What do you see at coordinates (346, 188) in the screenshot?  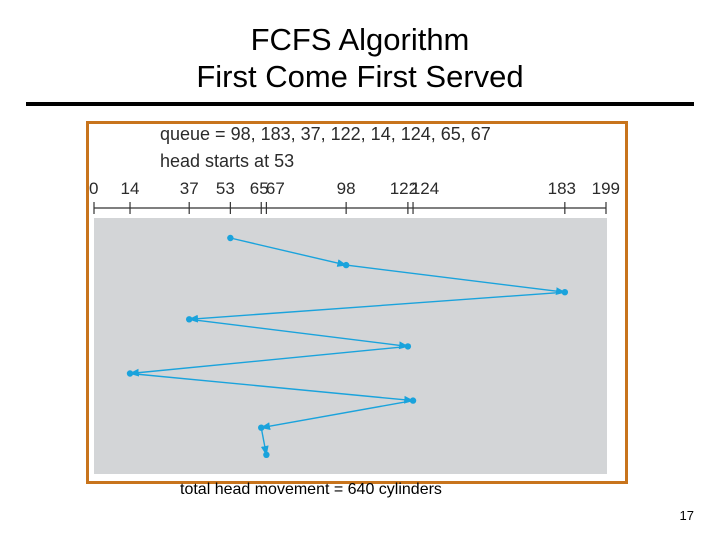 I see `tick-label: 98` at bounding box center [346, 188].